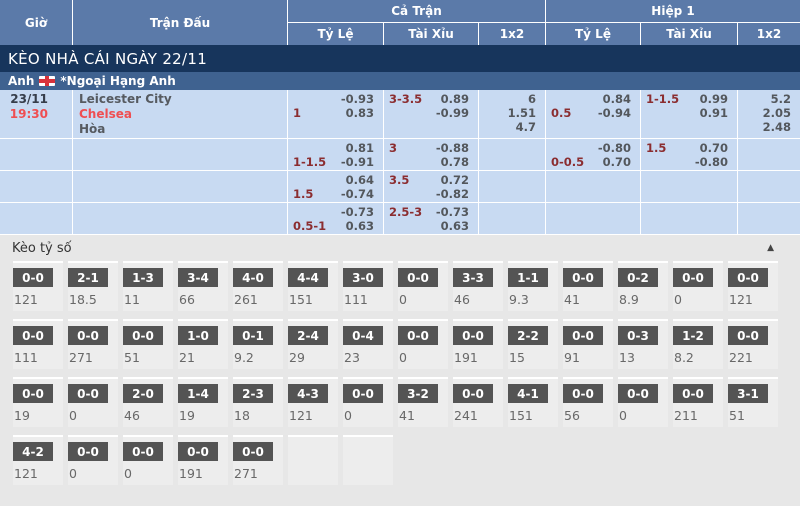 This screenshot has height=506, width=800. I want to click on score-odds-cell: 0-0 19, so click(38, 402).